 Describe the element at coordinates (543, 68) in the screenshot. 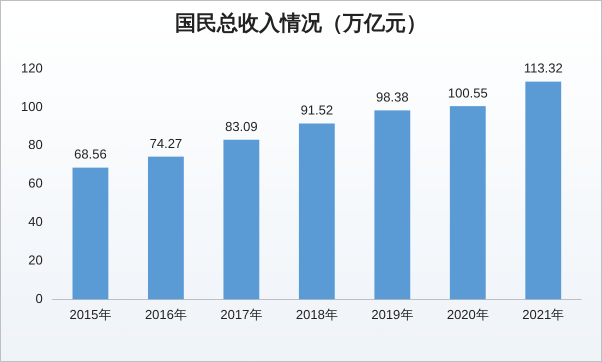

I see `data-label: 113.32` at that location.